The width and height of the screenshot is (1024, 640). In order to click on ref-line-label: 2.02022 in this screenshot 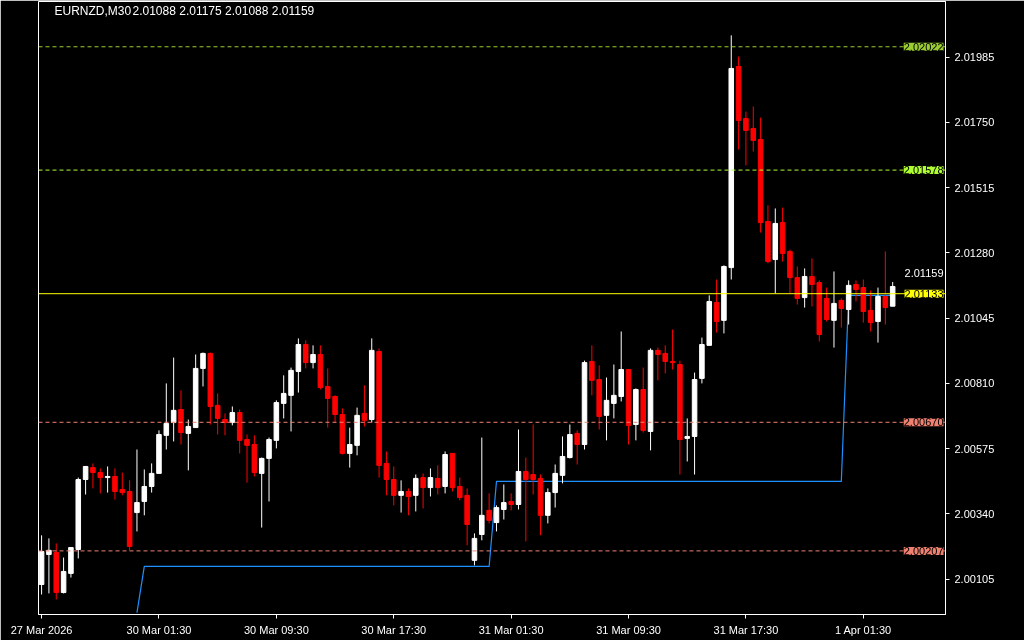, I will do `click(923, 46)`.